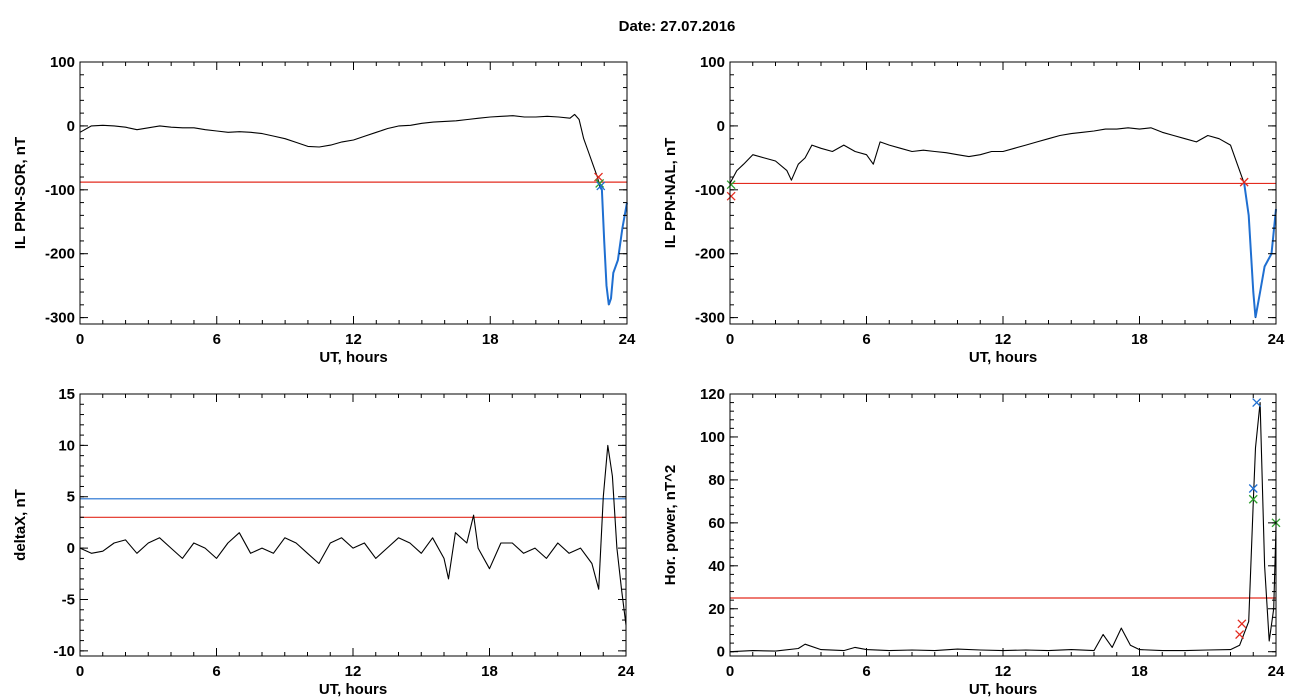 This screenshot has width=1300, height=700. What do you see at coordinates (716, 566) in the screenshot?
I see `y-tick-label: 40` at bounding box center [716, 566].